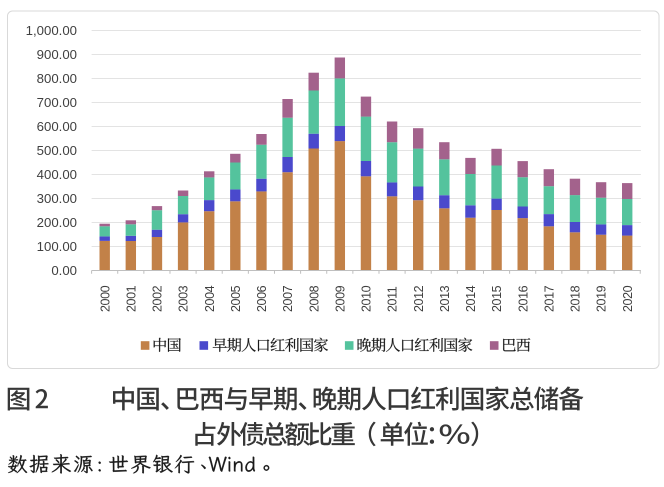 This screenshot has height=487, width=664. I want to click on svg-text: 2015, so click(497, 298).